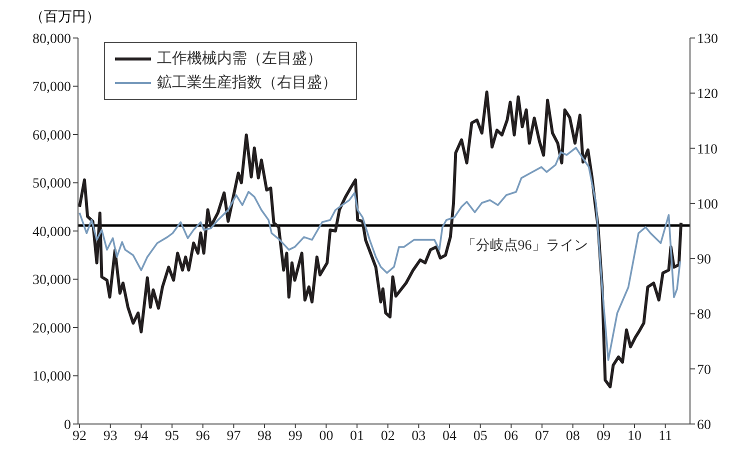 This screenshot has height=459, width=747. Describe the element at coordinates (665, 436) in the screenshot. I see `x-tick-label: 11` at that location.